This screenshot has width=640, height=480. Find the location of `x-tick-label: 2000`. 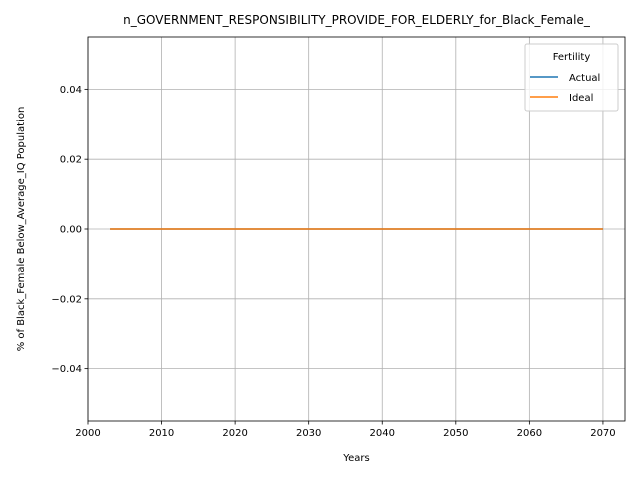

x-tick-label: 2000 is located at coordinates (87, 433).